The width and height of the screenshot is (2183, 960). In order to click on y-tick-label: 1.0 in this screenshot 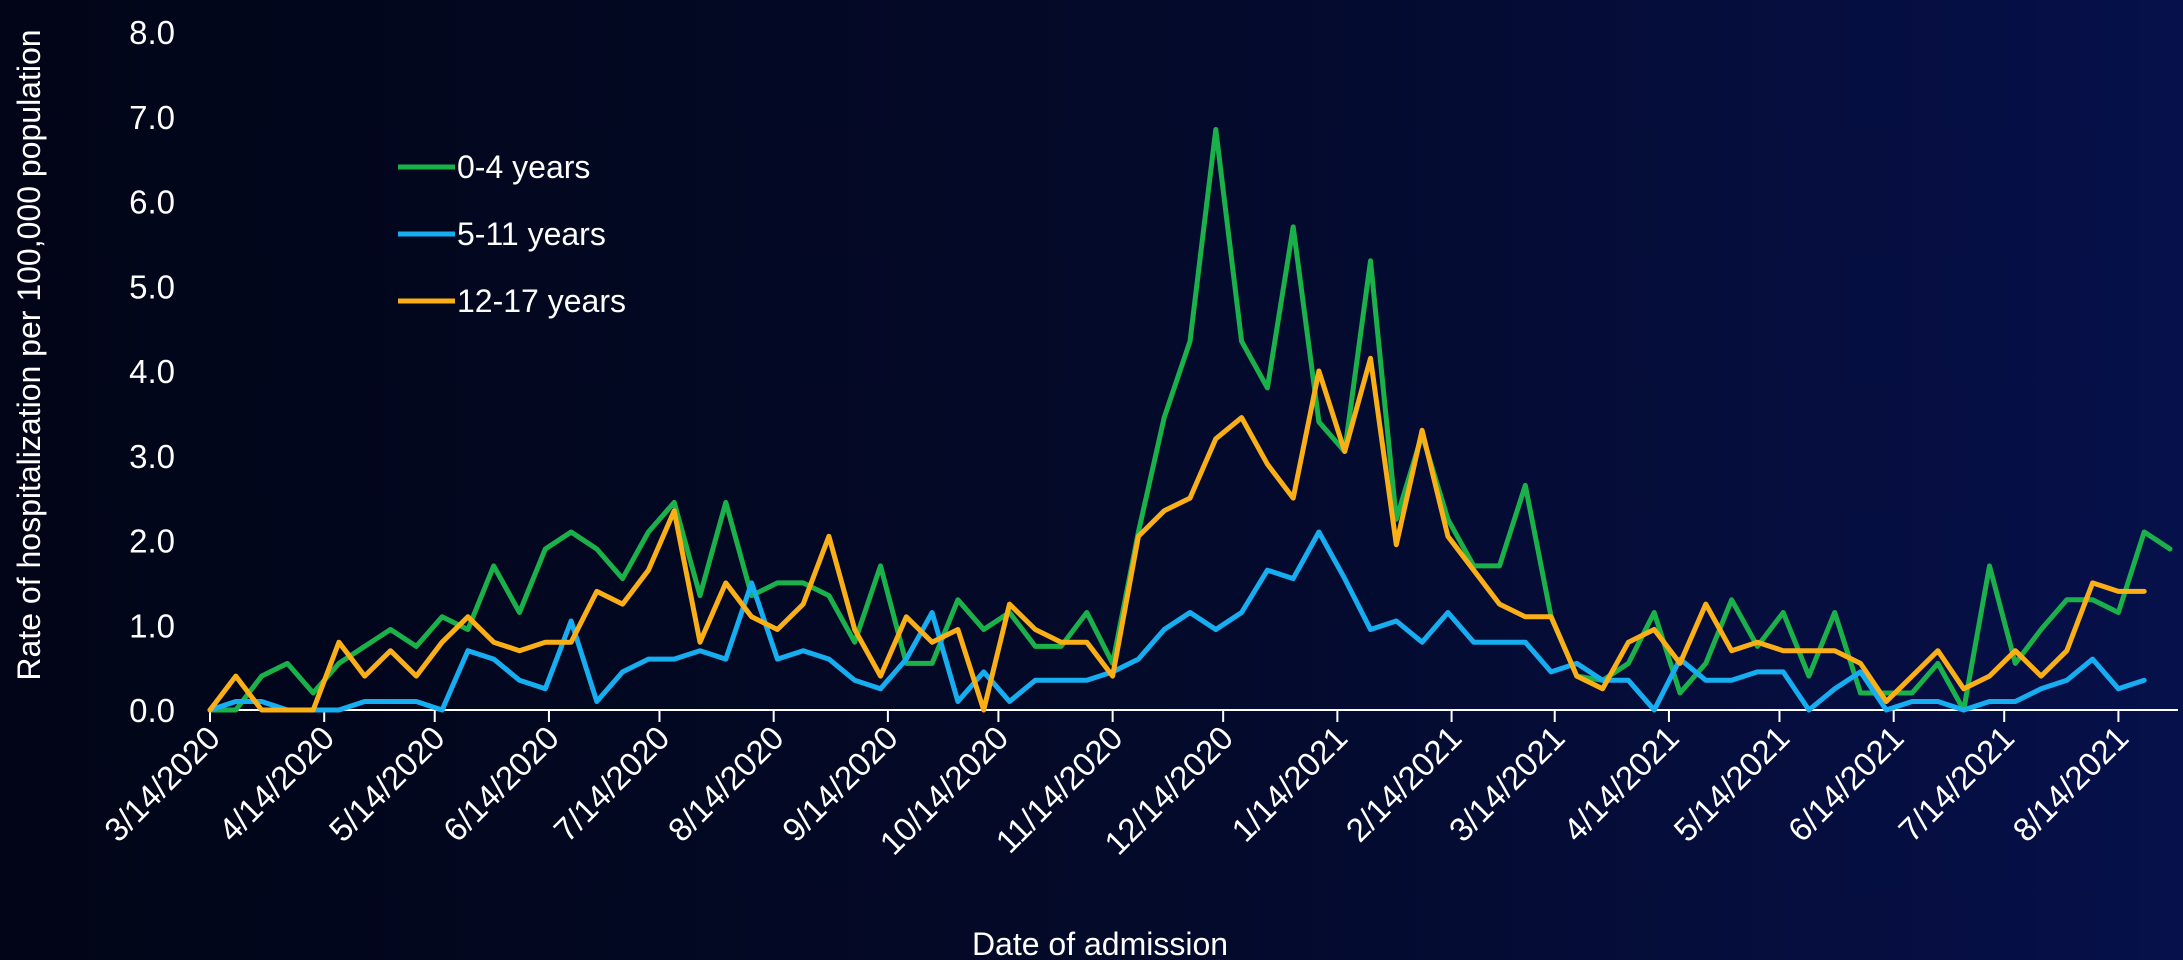, I will do `click(152, 625)`.